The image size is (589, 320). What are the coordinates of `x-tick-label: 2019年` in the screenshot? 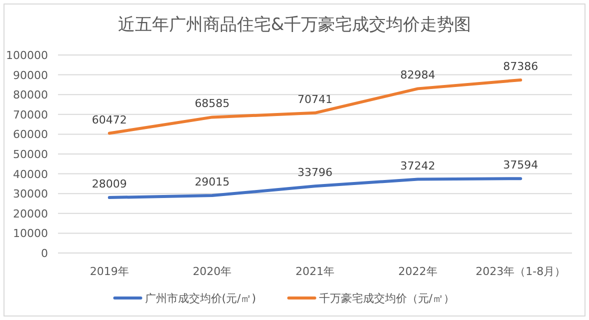 It's located at (109, 271).